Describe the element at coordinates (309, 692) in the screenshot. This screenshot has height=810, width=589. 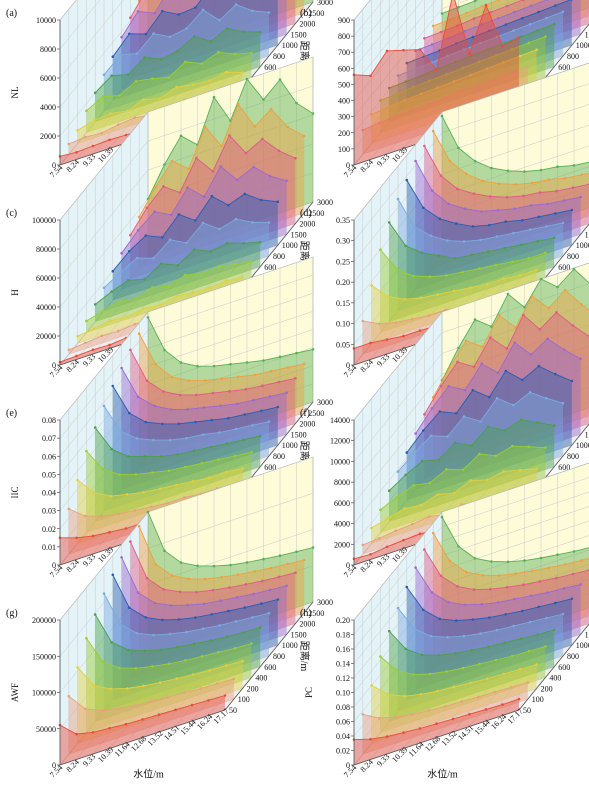
I see `y-axis-label: PC` at that location.